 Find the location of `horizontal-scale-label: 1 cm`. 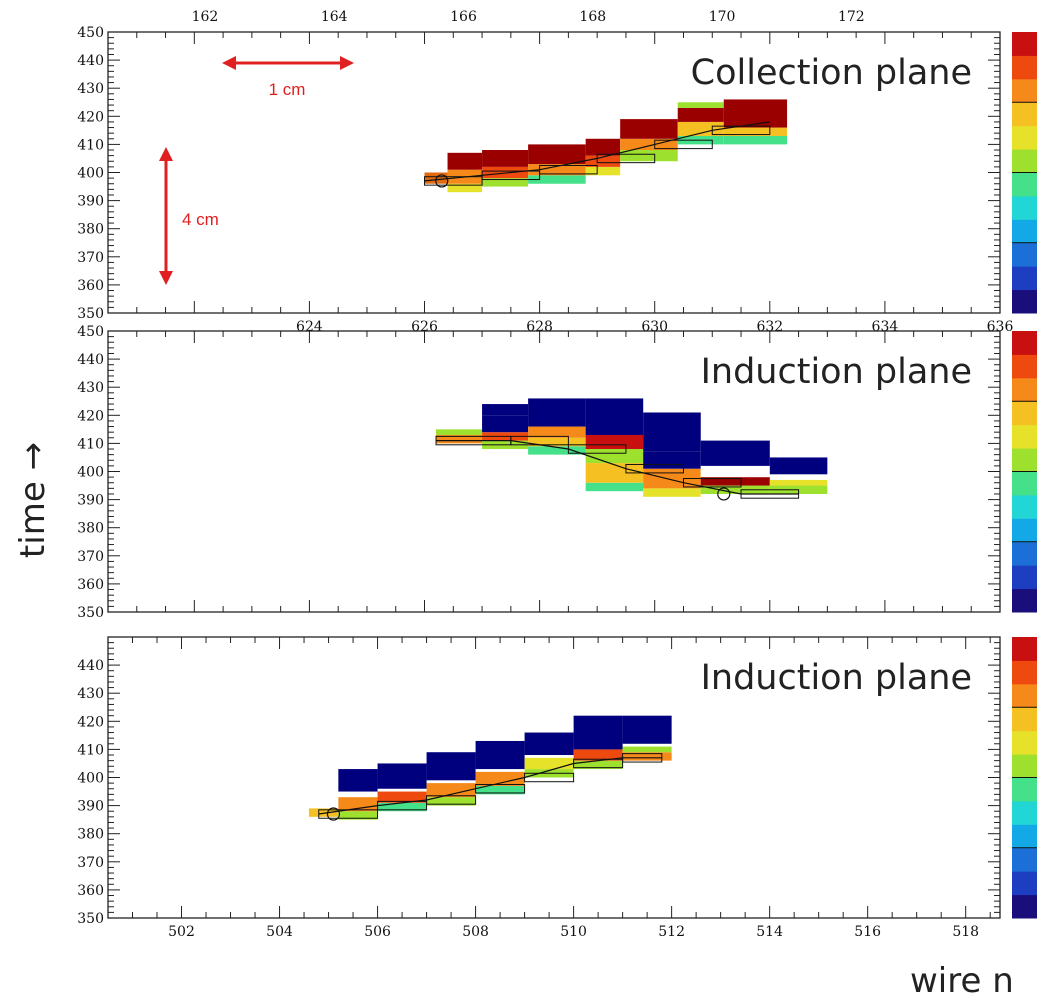

horizontal-scale-label: 1 cm is located at coordinates (287, 89).